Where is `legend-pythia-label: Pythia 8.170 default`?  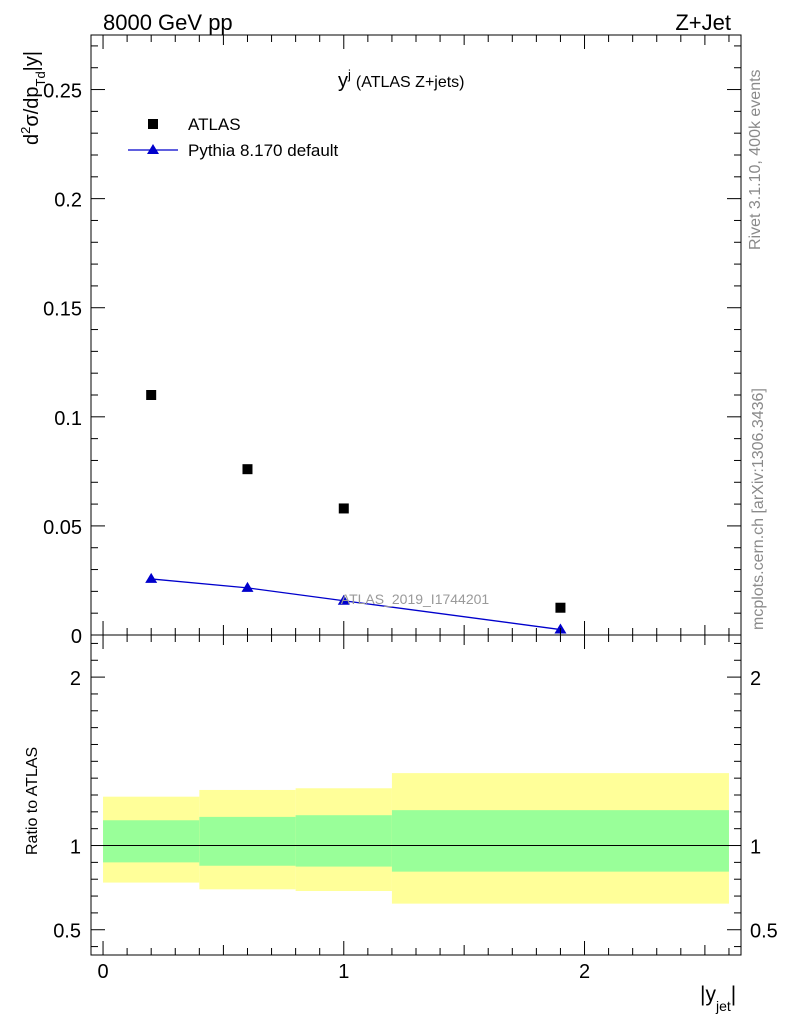
legend-pythia-label: Pythia 8.170 default is located at coordinates (263, 150).